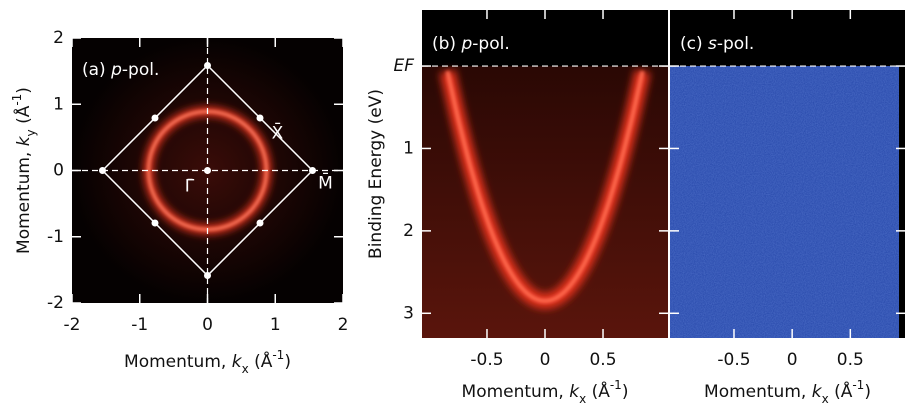 This screenshot has width=911, height=404. Describe the element at coordinates (446, 44) in the screenshot. I see `panel-title-part: (b)` at that location.